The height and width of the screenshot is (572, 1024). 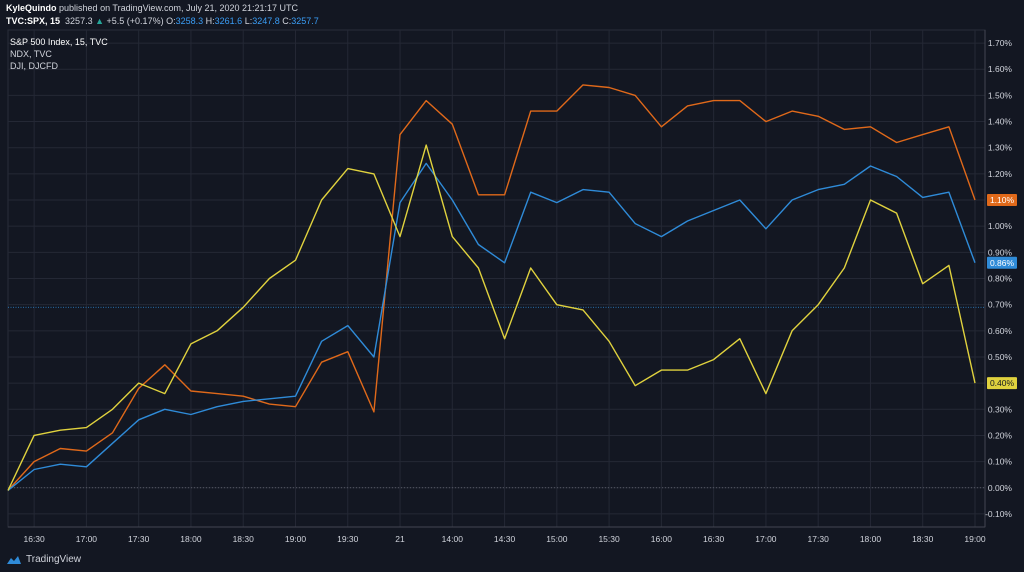 What do you see at coordinates (998, 514) in the screenshot?
I see `y-tick-label: -0.10%` at bounding box center [998, 514].